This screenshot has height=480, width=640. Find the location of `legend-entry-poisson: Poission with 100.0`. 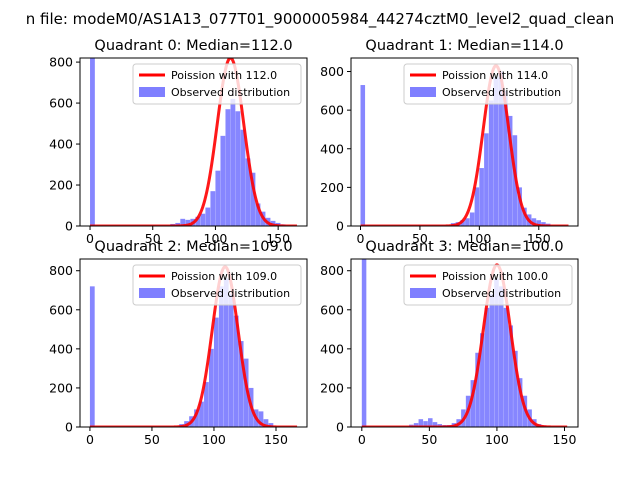

legend-entry-poisson: Poission with 100.0 is located at coordinates (495, 276).